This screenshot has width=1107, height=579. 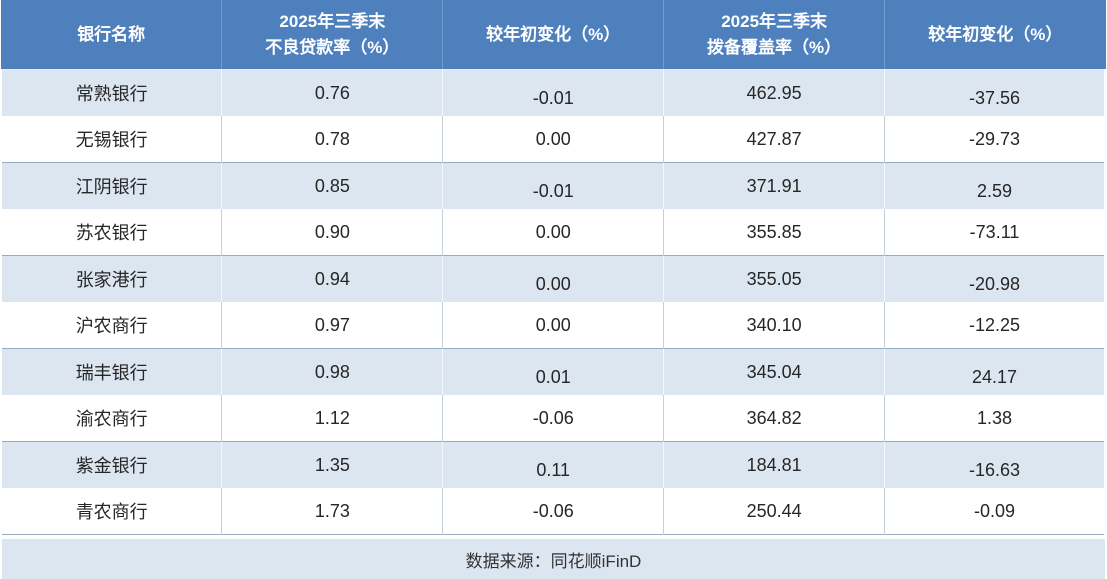 I want to click on value-cell: -16.63, so click(x=995, y=464).